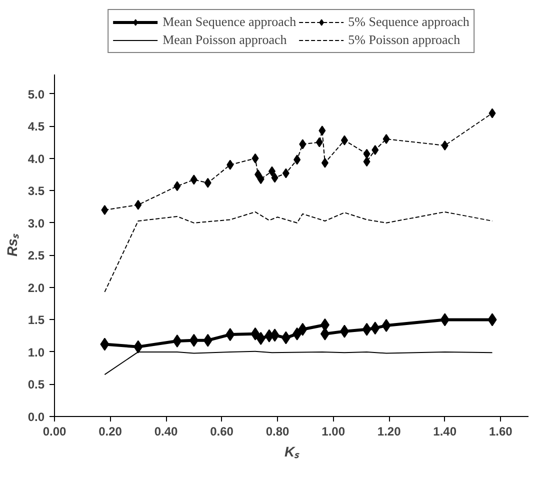  What do you see at coordinates (278, 431) in the screenshot?
I see `x-tick-label: 0.80` at bounding box center [278, 431].